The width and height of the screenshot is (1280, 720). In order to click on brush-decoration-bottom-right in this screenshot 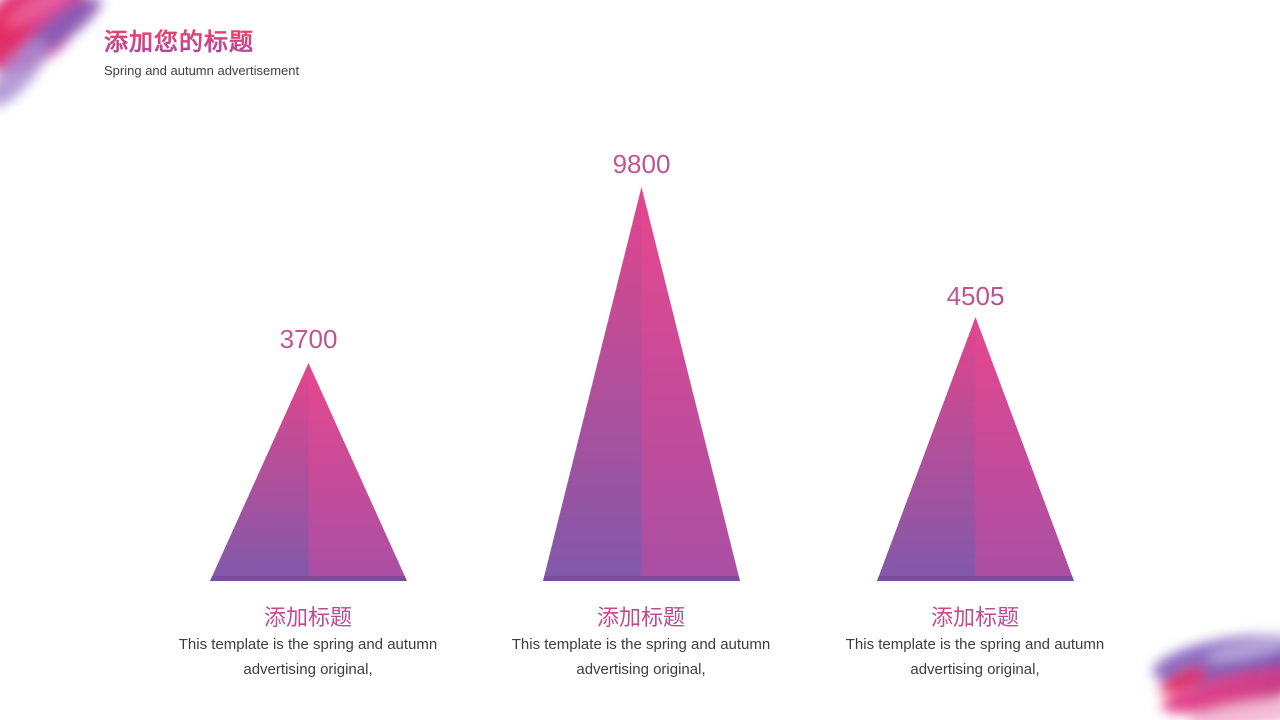, I will do `click(1216, 677)`.